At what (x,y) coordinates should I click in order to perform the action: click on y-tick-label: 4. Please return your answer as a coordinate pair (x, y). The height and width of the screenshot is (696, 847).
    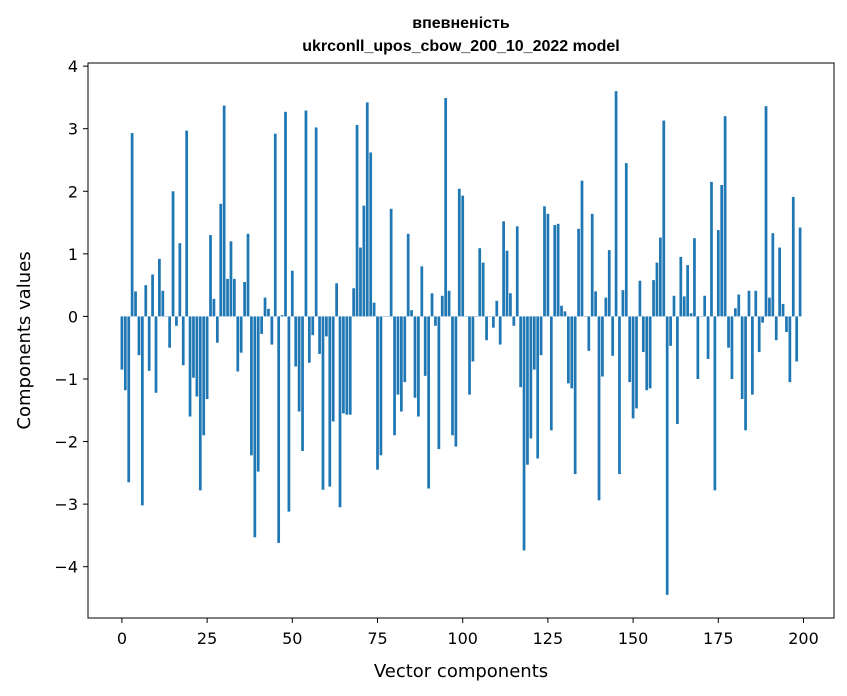
    Looking at the image, I should click on (73, 66).